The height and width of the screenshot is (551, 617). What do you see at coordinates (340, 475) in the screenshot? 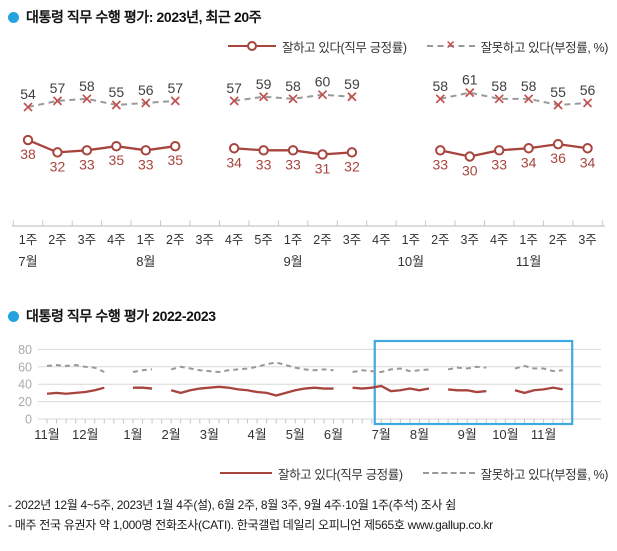
I see `legend-label-approve: 잘하고 있다(직무 긍정률)` at bounding box center [340, 475].